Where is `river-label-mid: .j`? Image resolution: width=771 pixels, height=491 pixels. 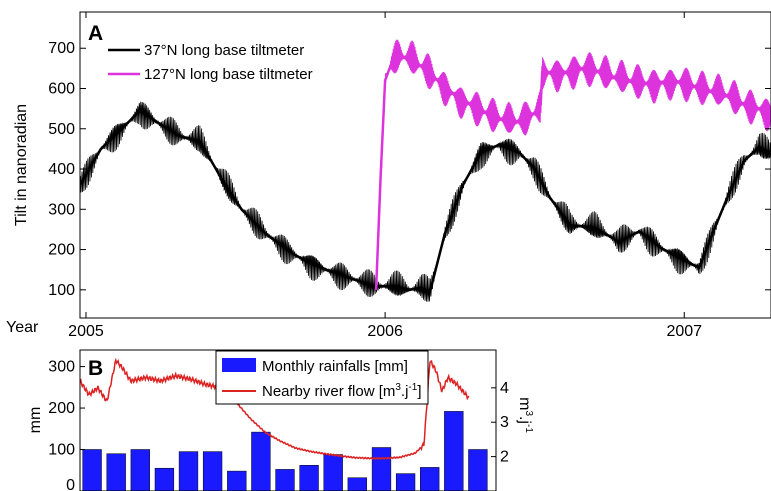
river-label-mid: .j is located at coordinates (405, 391).